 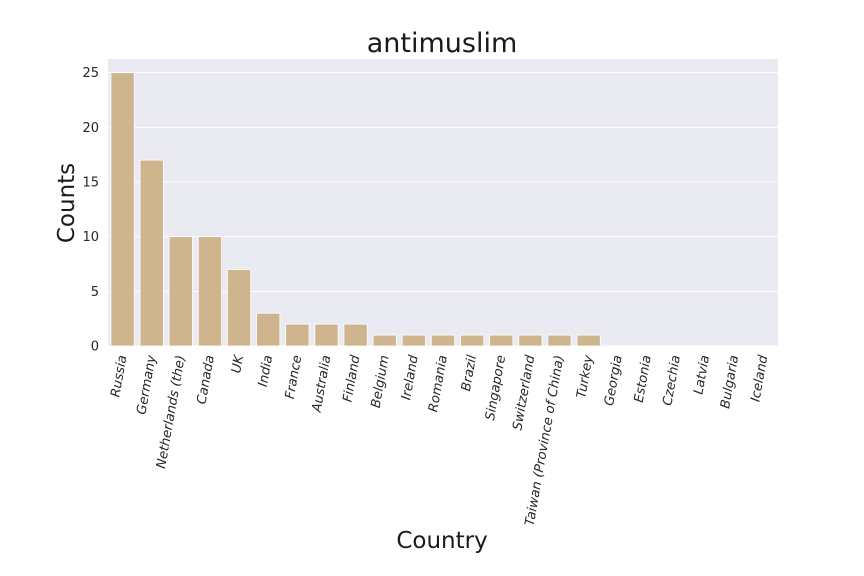 I want to click on x-tick-label: Canada, so click(x=206, y=379).